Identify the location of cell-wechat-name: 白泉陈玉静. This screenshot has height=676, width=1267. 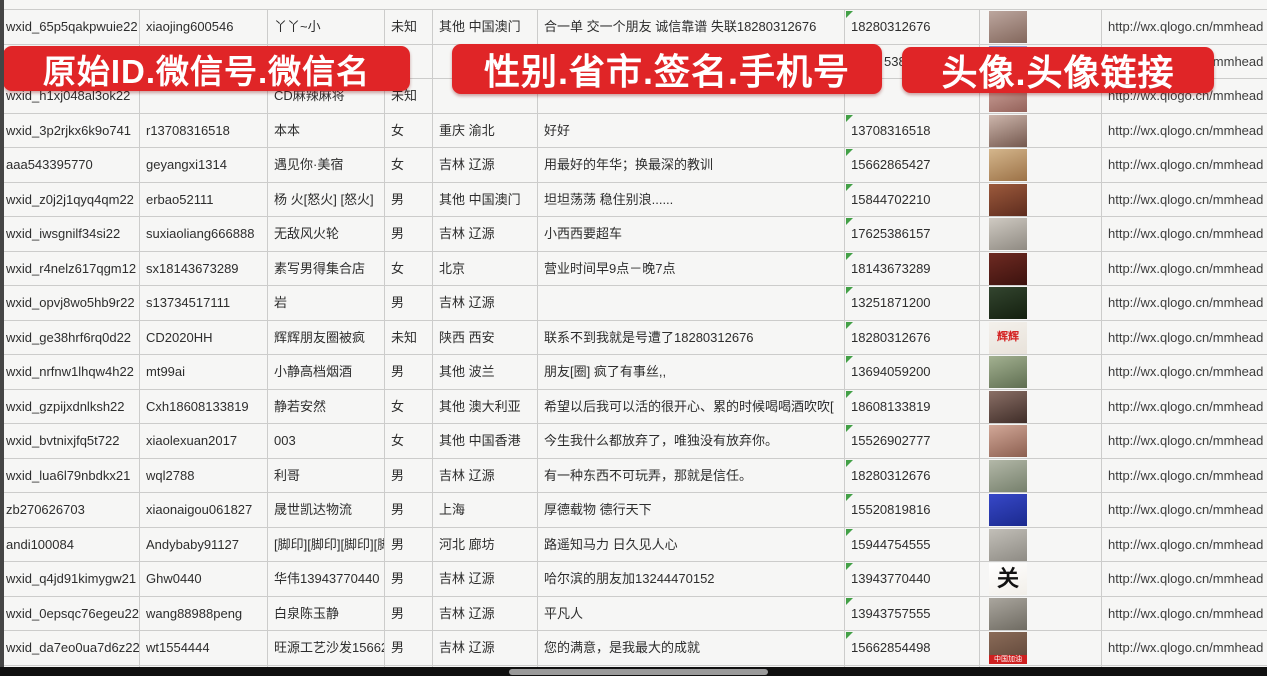
(326, 613).